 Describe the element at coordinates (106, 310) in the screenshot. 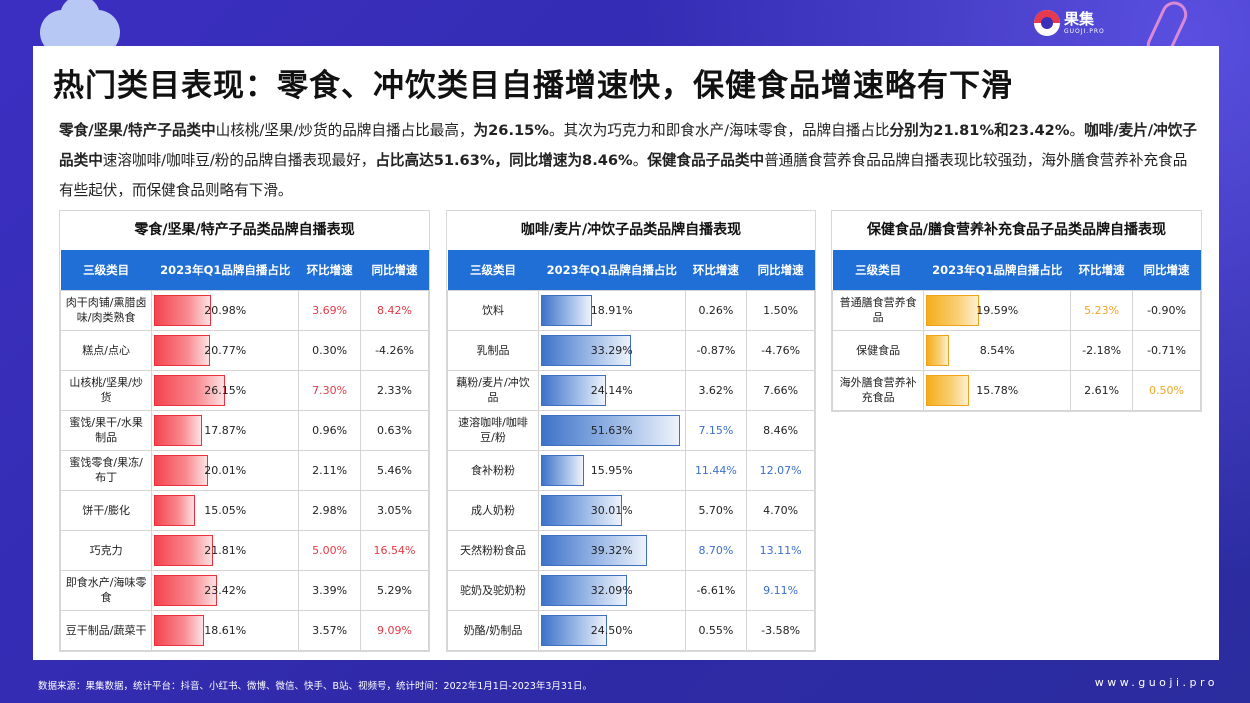

I see `category-cell: 肉干肉铺/熏腊卤味/肉类熟食` at that location.